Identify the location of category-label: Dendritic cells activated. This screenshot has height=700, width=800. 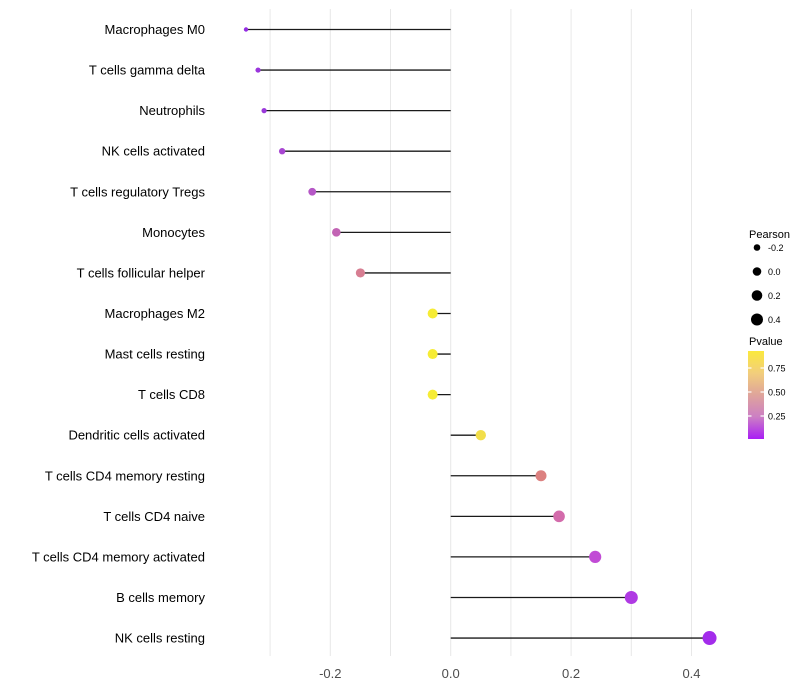
(136, 435).